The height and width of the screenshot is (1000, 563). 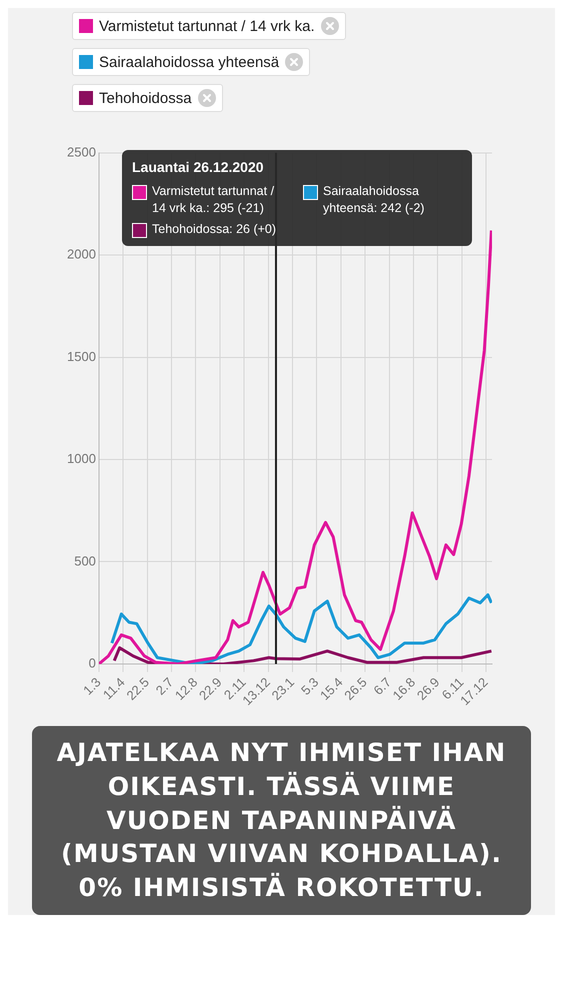 I want to click on annotation: Sairaalahoidossa yhteensä: 242 (-2), so click(x=374, y=199).